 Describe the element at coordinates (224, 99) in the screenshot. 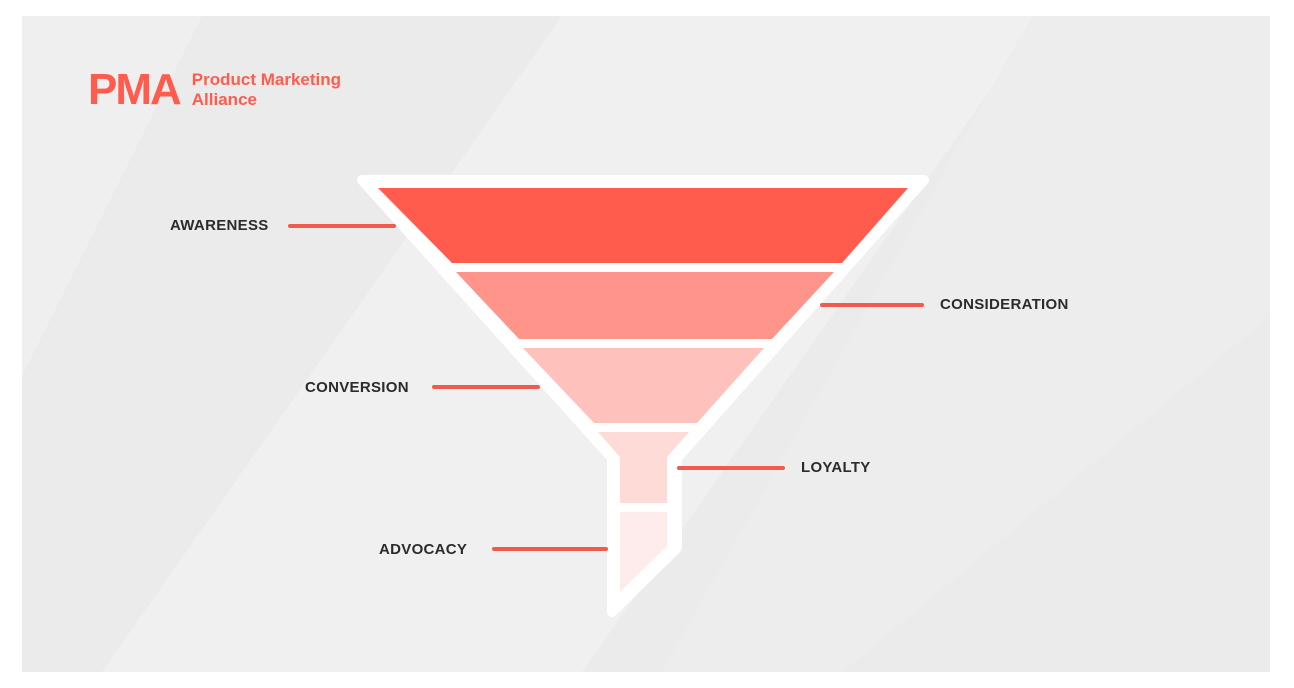

I see `logo-line-2: Alliance` at that location.